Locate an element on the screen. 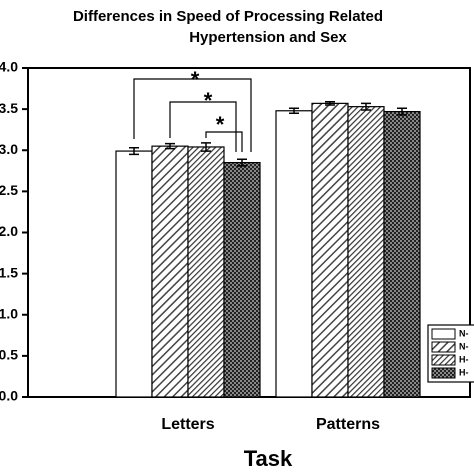  significance-brackets is located at coordinates (192, 115).